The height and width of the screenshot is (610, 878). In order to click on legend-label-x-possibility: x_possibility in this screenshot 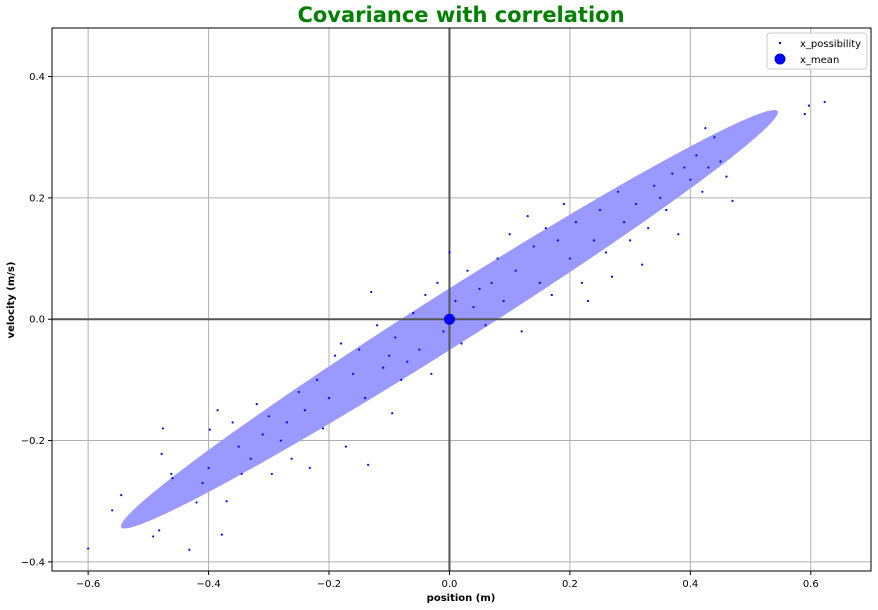, I will do `click(830, 44)`.